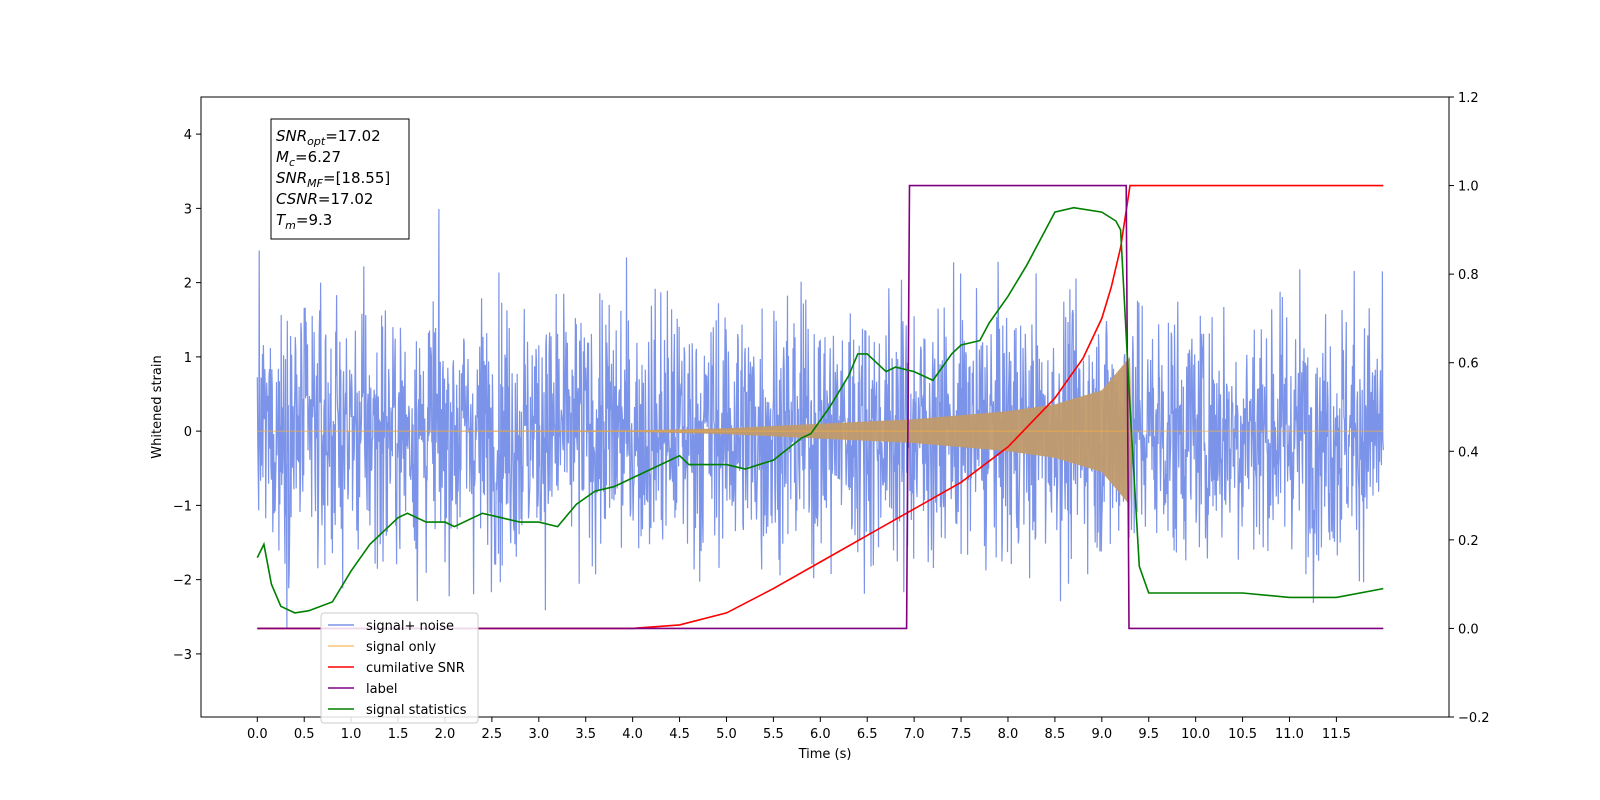 The image size is (1600, 800). I want to click on legend-label: signal statistics, so click(416, 710).